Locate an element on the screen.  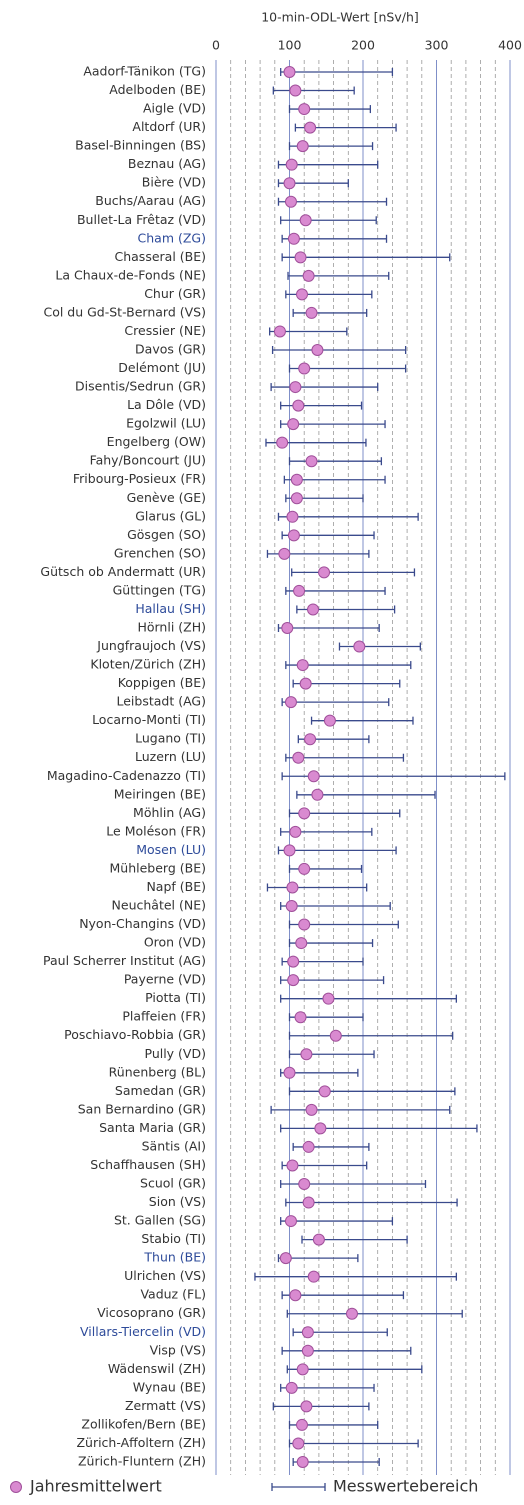
category-label: Fahy/Boncourt (JU) is located at coordinates (148, 460).